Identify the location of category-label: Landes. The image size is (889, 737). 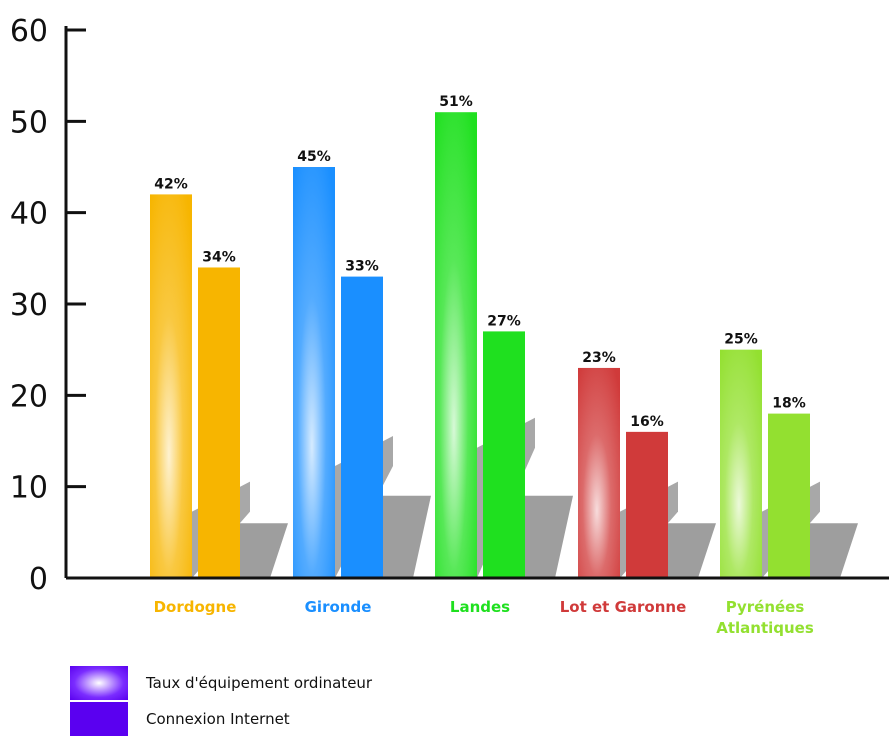
(480, 607).